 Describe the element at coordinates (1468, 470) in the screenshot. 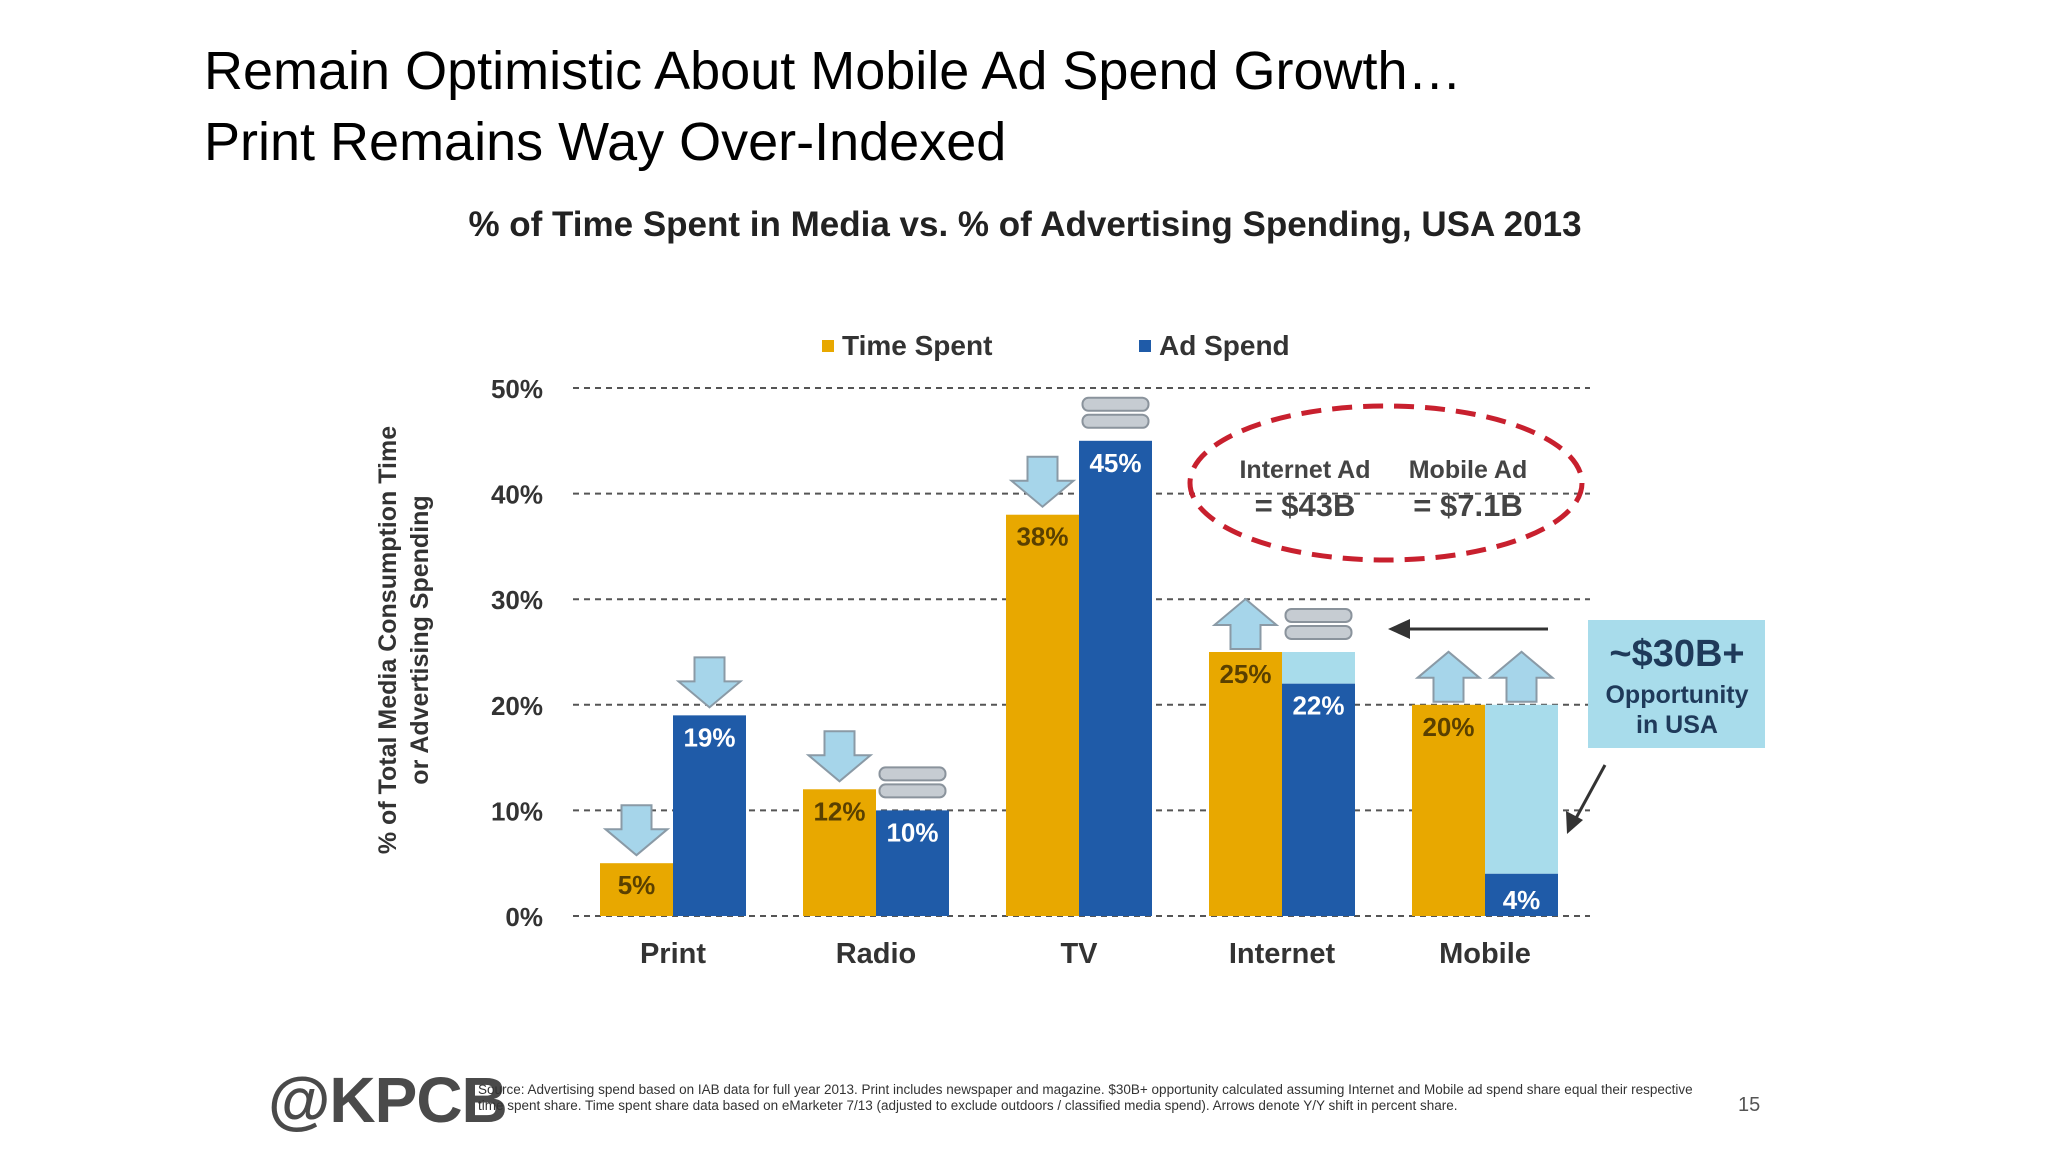

I see `mobile-ad-label: Mobile Ad` at that location.